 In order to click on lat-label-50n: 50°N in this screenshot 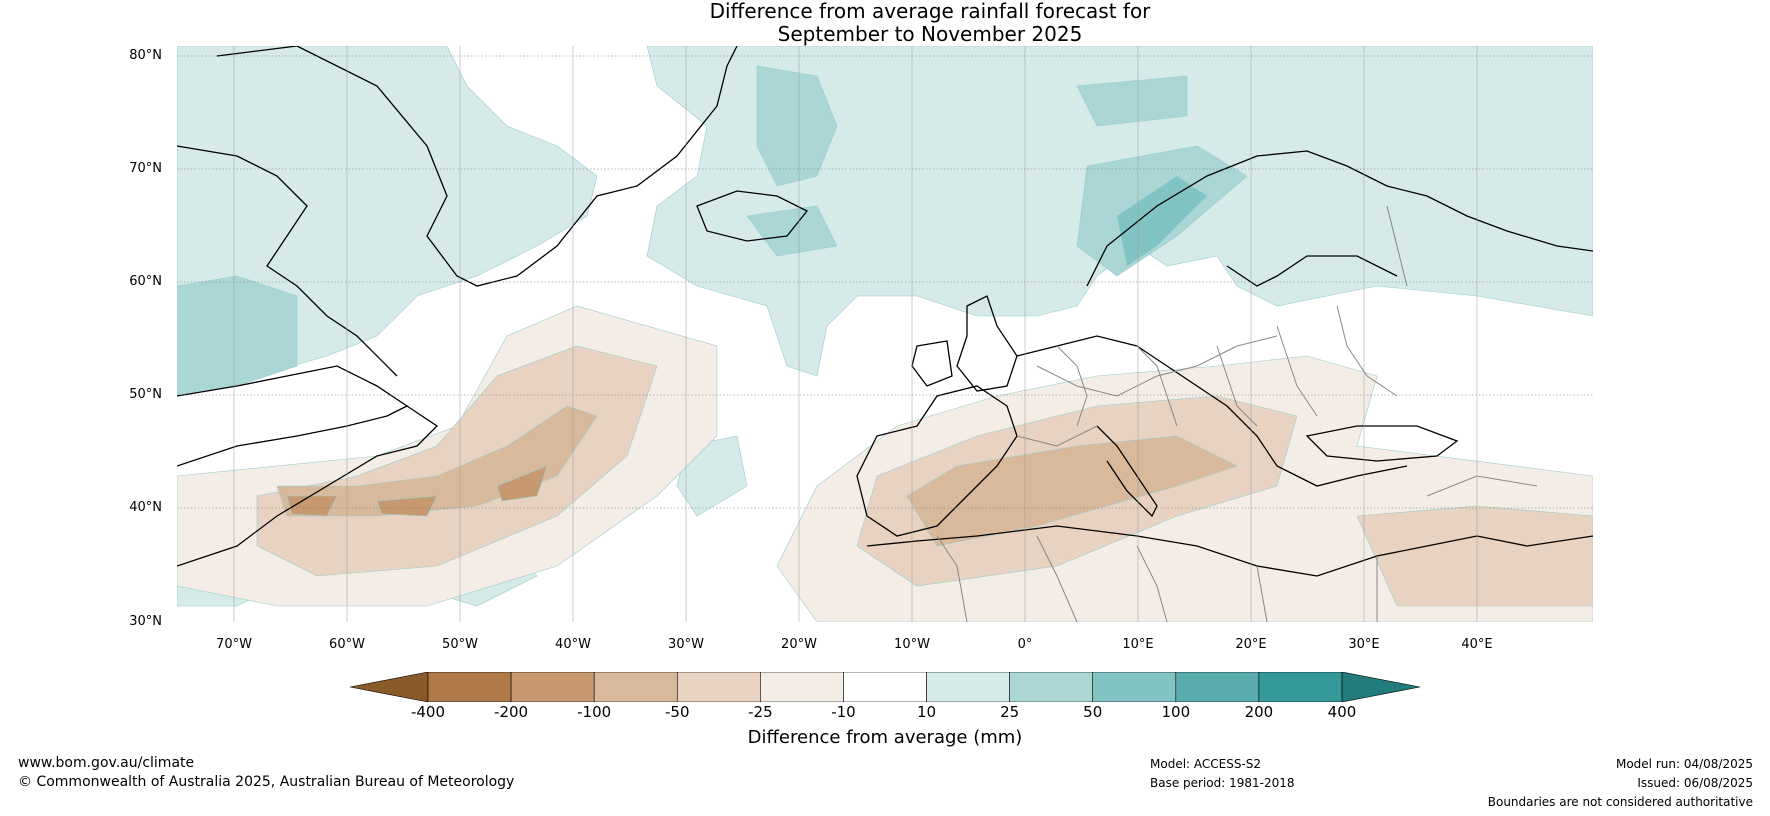, I will do `click(145, 394)`.